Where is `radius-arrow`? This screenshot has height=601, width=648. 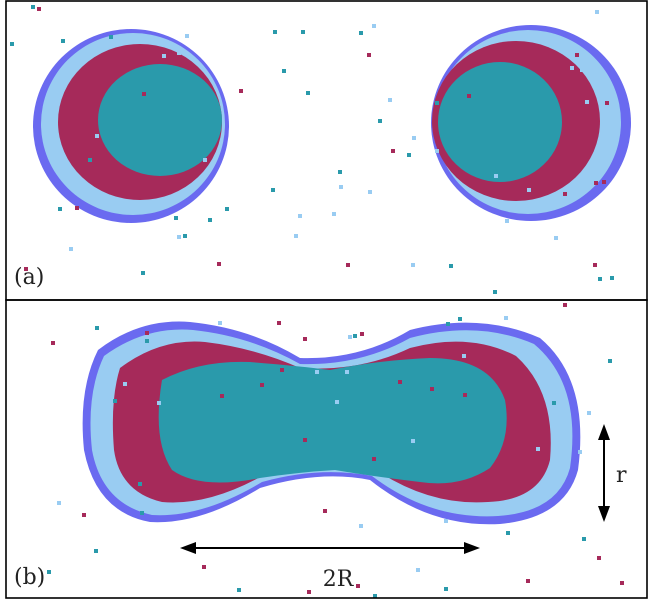
radius-arrow is located at coordinates (604, 473).